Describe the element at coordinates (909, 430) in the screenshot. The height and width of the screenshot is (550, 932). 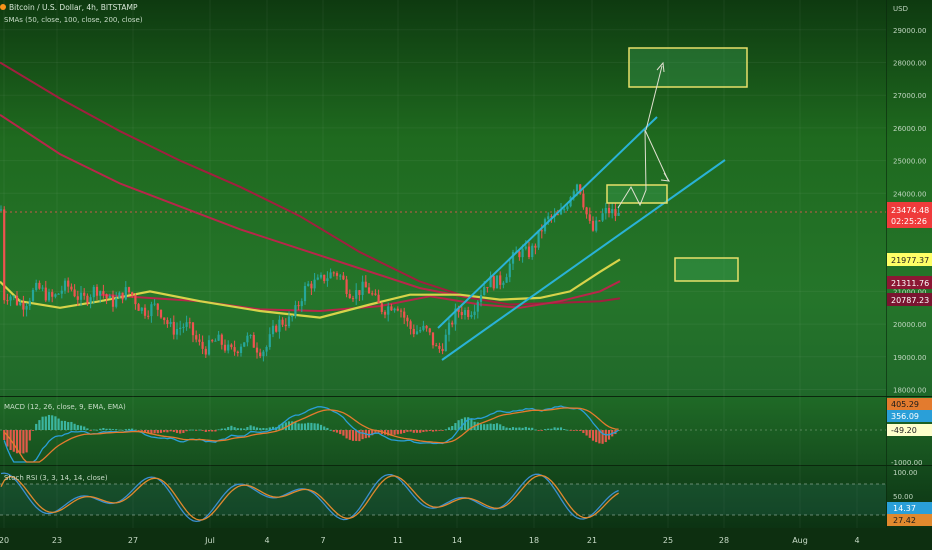
I see `macd-badge-bottom: -49.20` at that location.